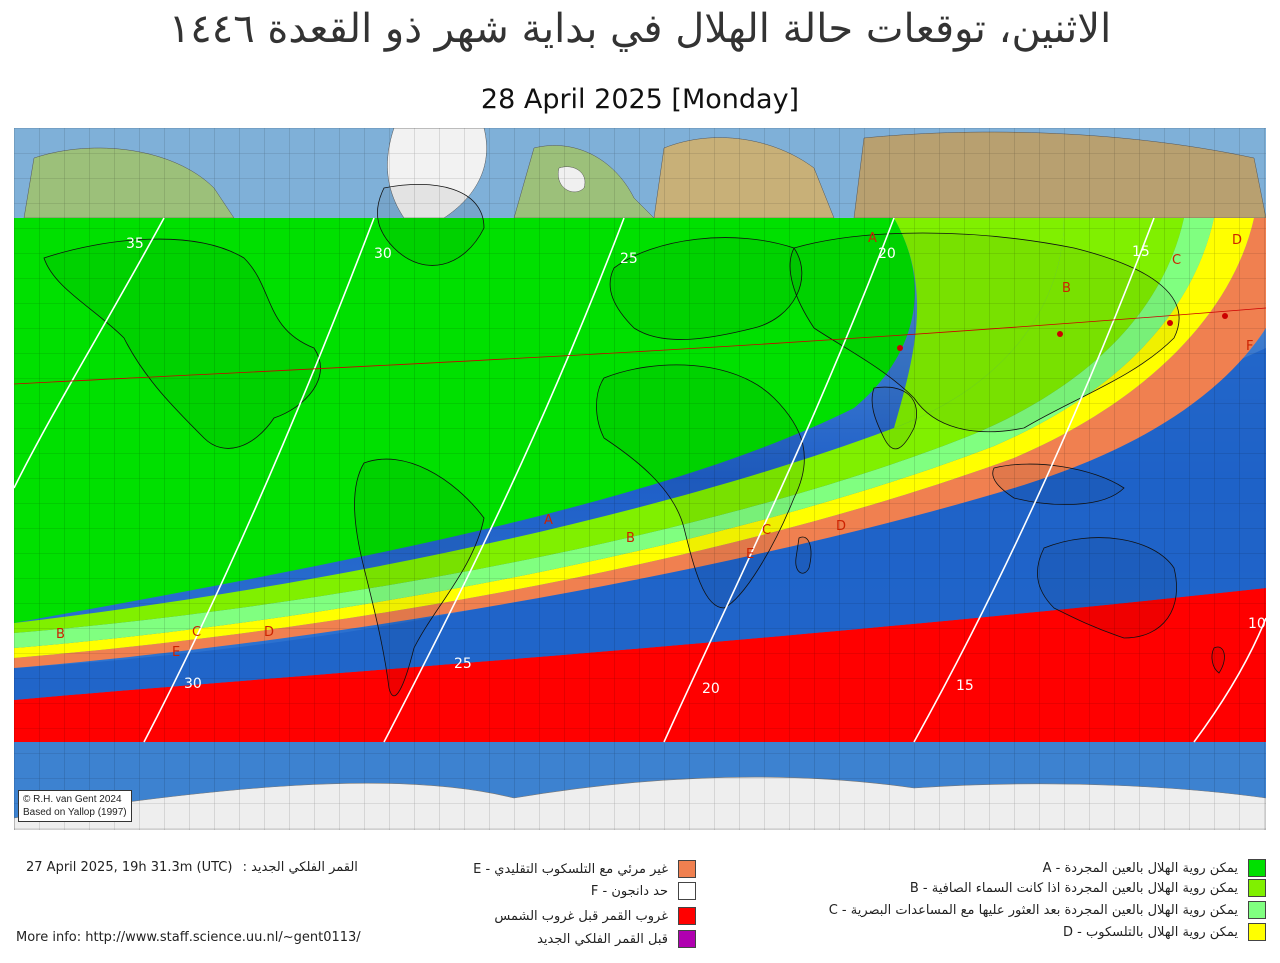  I want to click on legend-item-before-new-moon: قبل القمر الفلكي الجديد, so click(616, 939).